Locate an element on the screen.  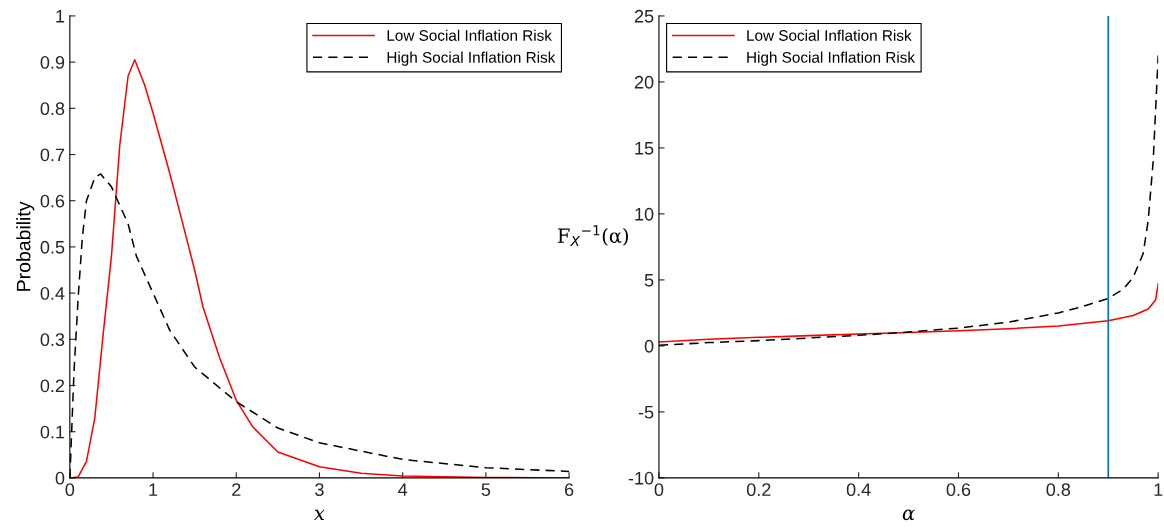
y-tick-label: 0.7 is located at coordinates (52, 155).